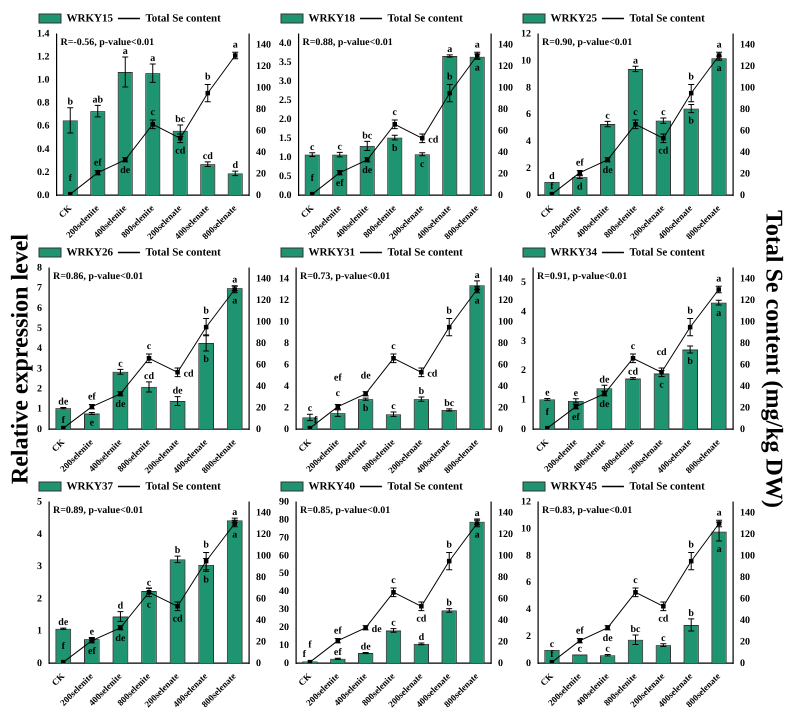 The image size is (794, 718). What do you see at coordinates (773, 359) in the screenshot?
I see `y2-axis-title: Total Se content (mg/kg DW)` at bounding box center [773, 359].